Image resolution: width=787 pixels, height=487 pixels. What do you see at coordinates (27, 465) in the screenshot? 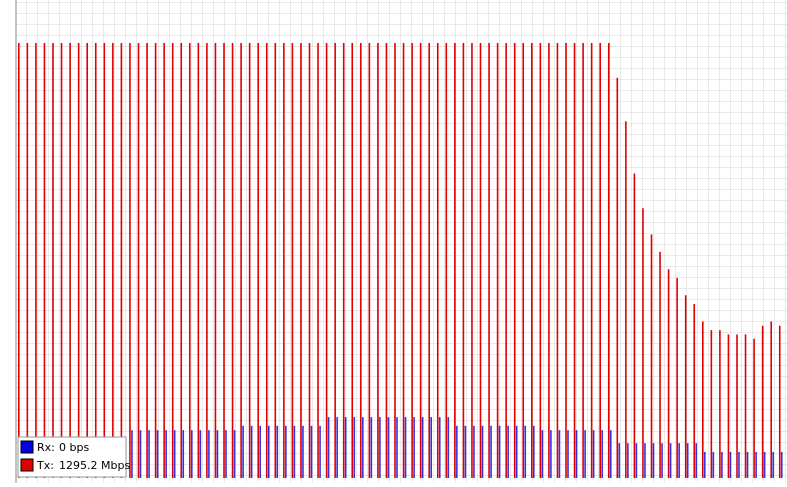
I see `legend-swatch` at bounding box center [27, 465].